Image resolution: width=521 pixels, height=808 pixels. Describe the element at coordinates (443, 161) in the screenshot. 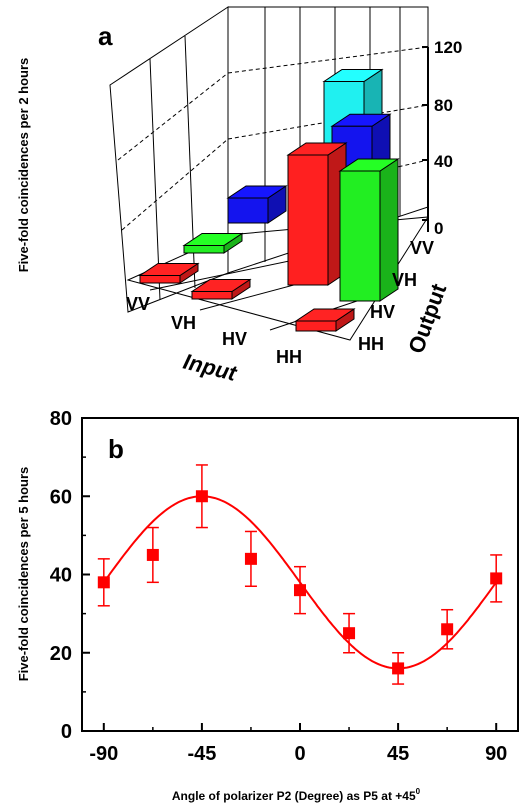

I see `z-tick-label: 40` at that location.